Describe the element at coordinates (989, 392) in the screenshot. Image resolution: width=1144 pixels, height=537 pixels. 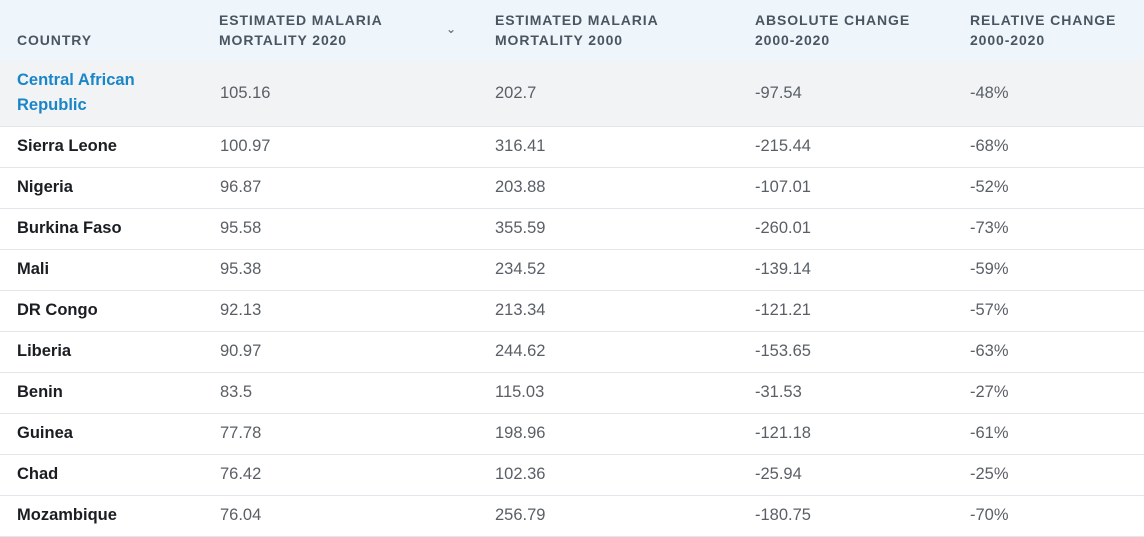
I see `relative-change-cell: -27%` at that location.